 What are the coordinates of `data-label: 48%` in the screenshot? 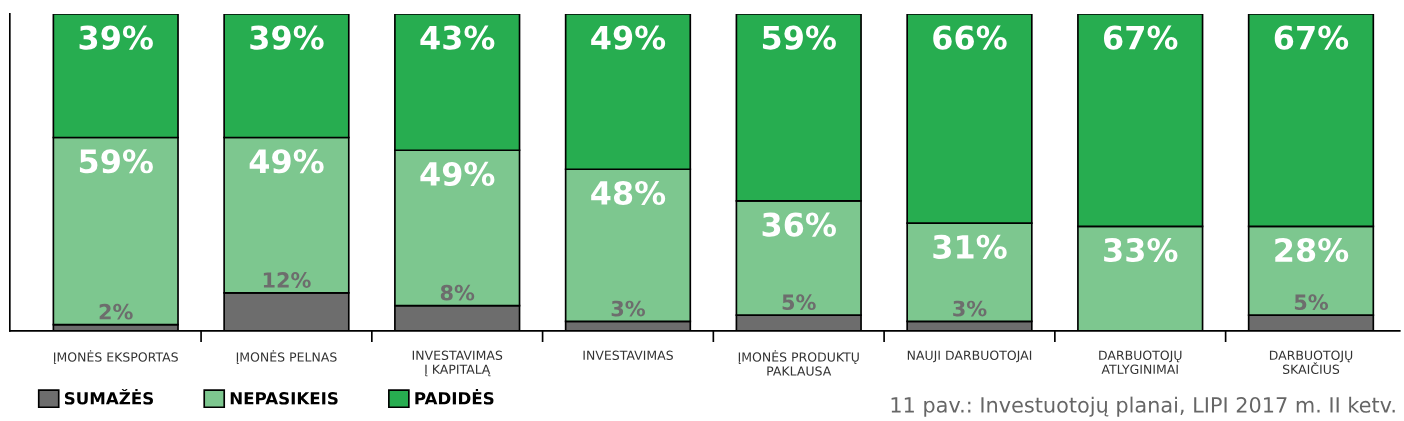 It's located at (628, 193).